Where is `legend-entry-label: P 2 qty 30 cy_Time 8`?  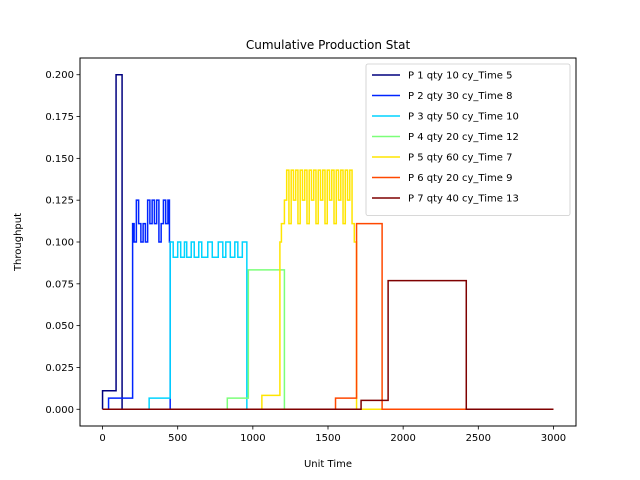
legend-entry-label: P 2 qty 30 cy_Time 8 is located at coordinates (460, 96).